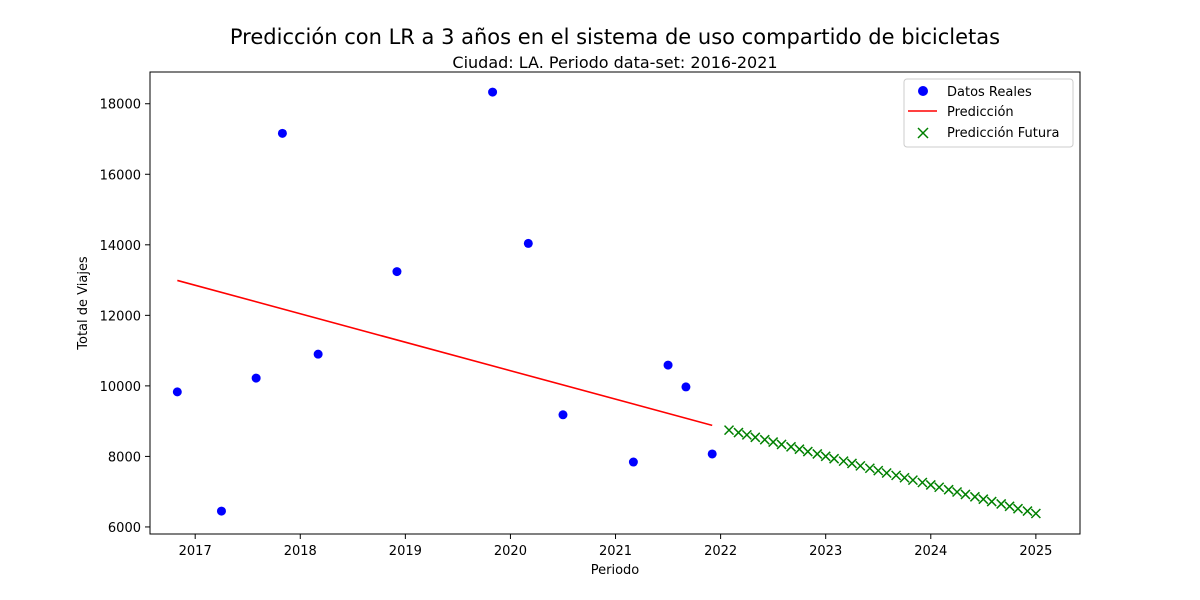 The image size is (1200, 600). What do you see at coordinates (980, 112) in the screenshot?
I see `legend-label-prediccion: Predicción` at bounding box center [980, 112].